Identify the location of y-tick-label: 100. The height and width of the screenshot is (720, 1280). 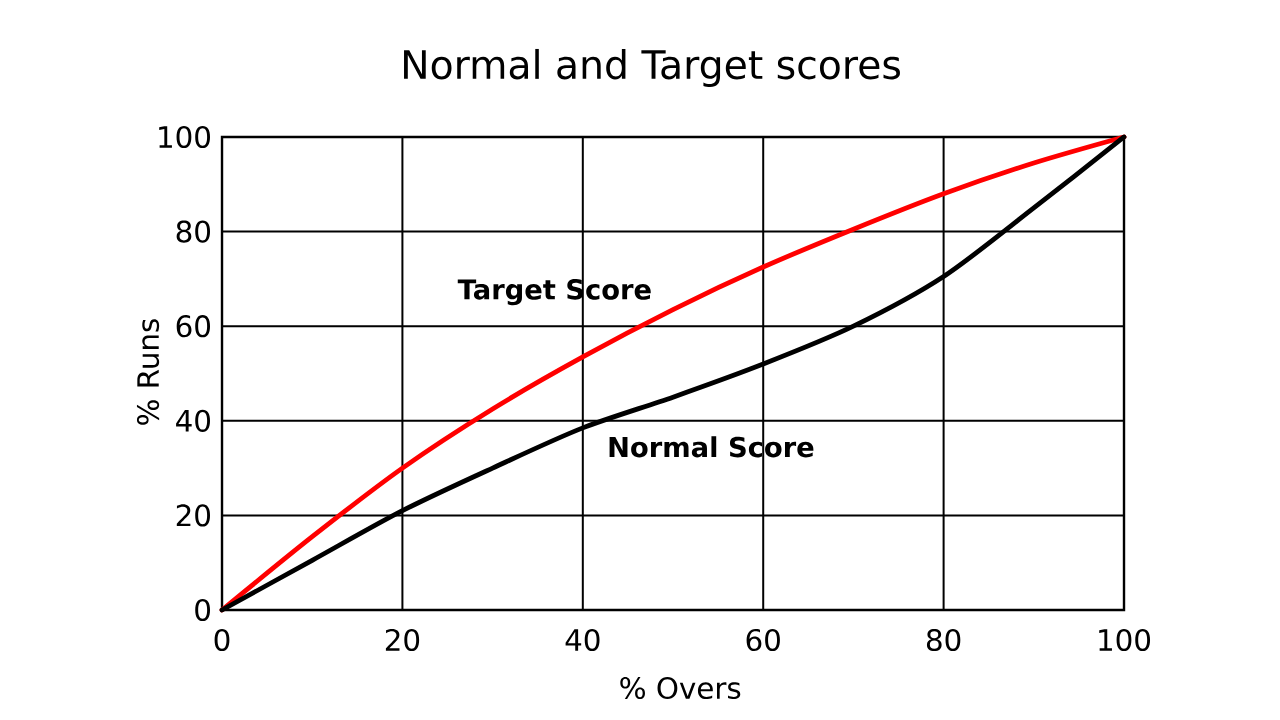
(184, 137).